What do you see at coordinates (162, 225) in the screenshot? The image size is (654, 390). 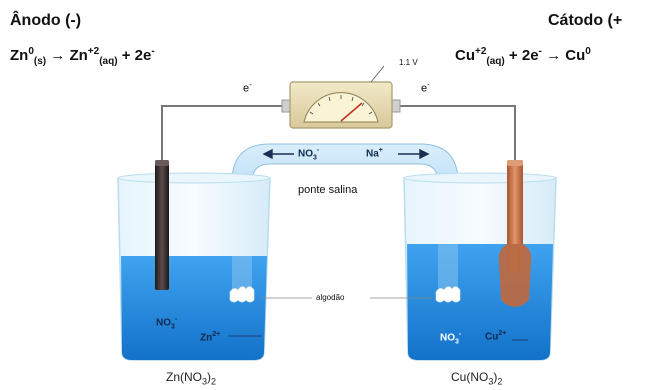 I see `zinc-electrode` at bounding box center [162, 225].